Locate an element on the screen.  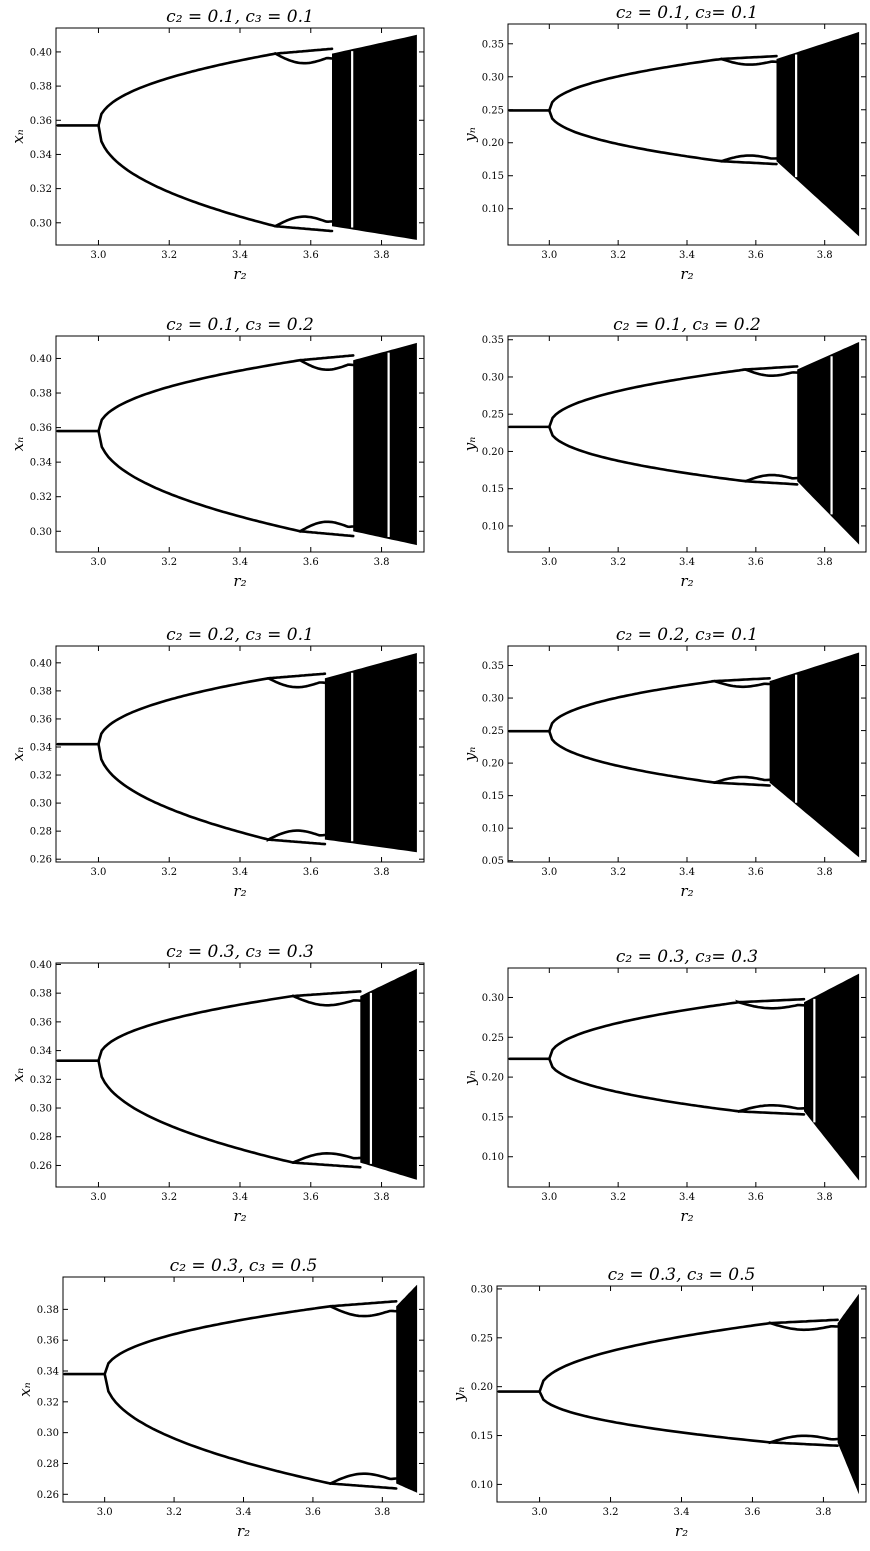
y-tick-label: 0.05 is located at coordinates (493, 861).